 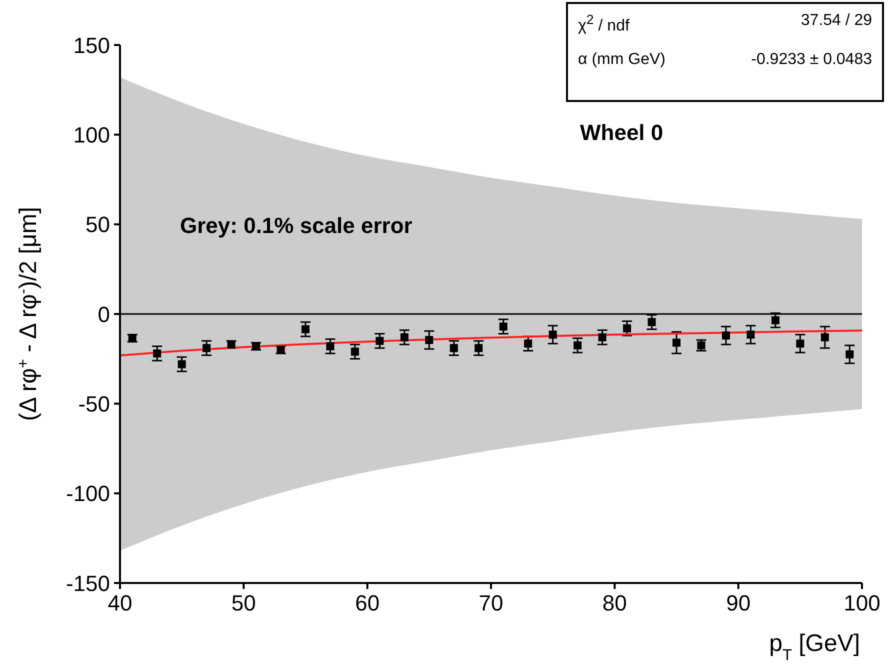 What do you see at coordinates (491, 603) in the screenshot?
I see `x-tick-label: 70` at bounding box center [491, 603].